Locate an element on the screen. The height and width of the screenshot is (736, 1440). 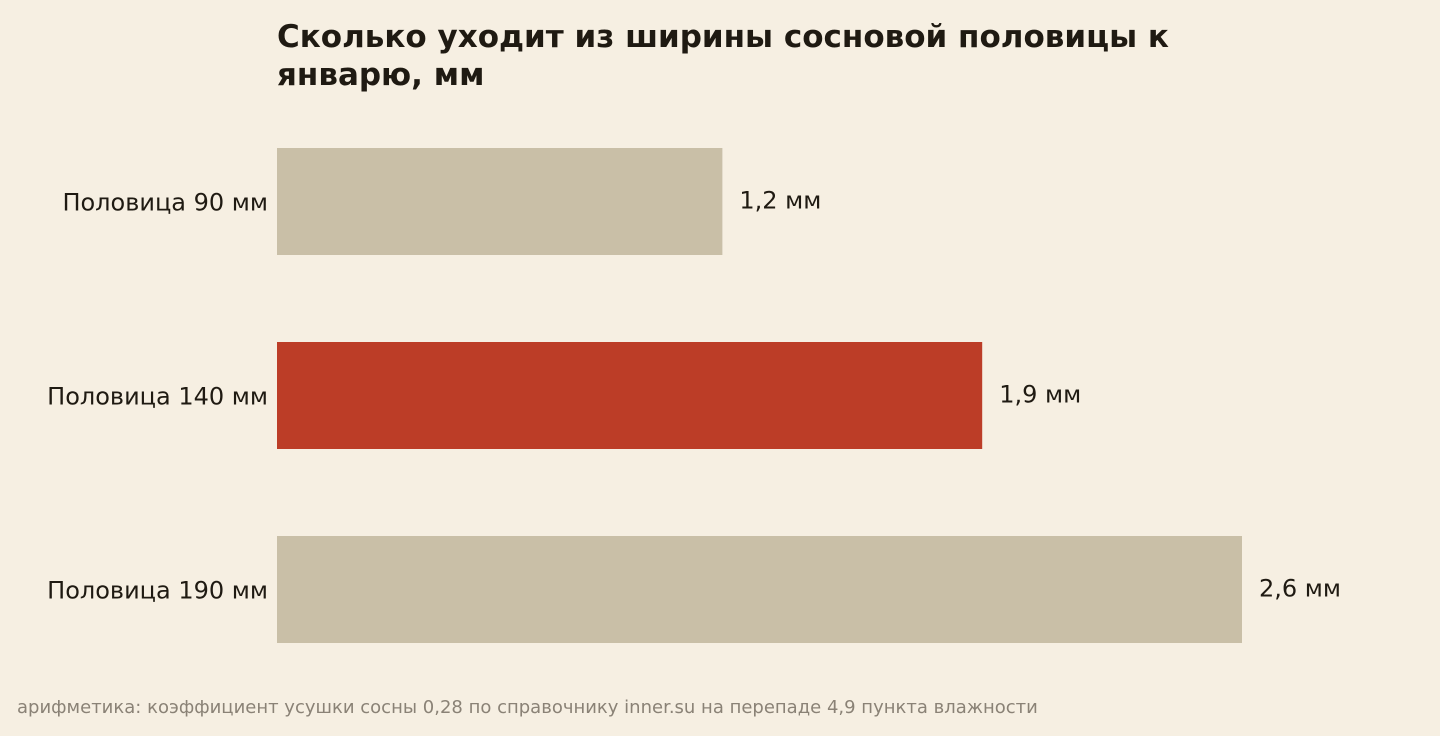
category-label-1: Половица 90 мм is located at coordinates (165, 203).